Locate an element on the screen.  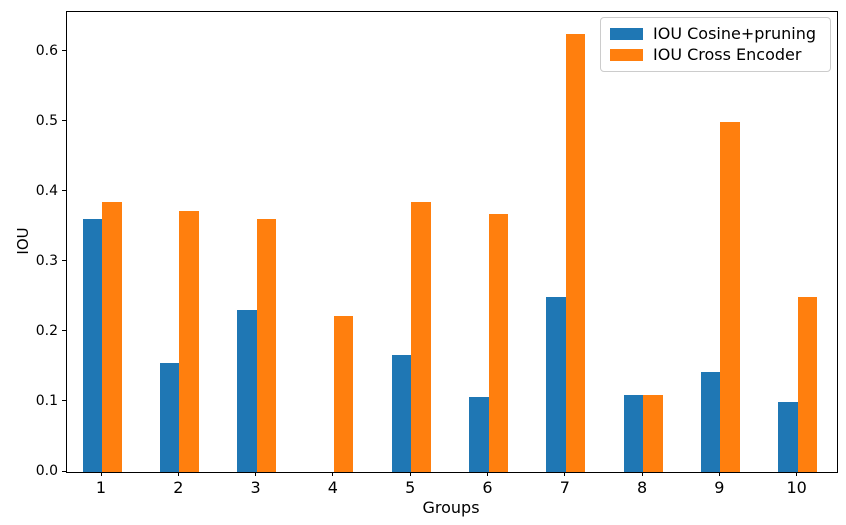
x-tick-label: 2 is located at coordinates (178, 487).